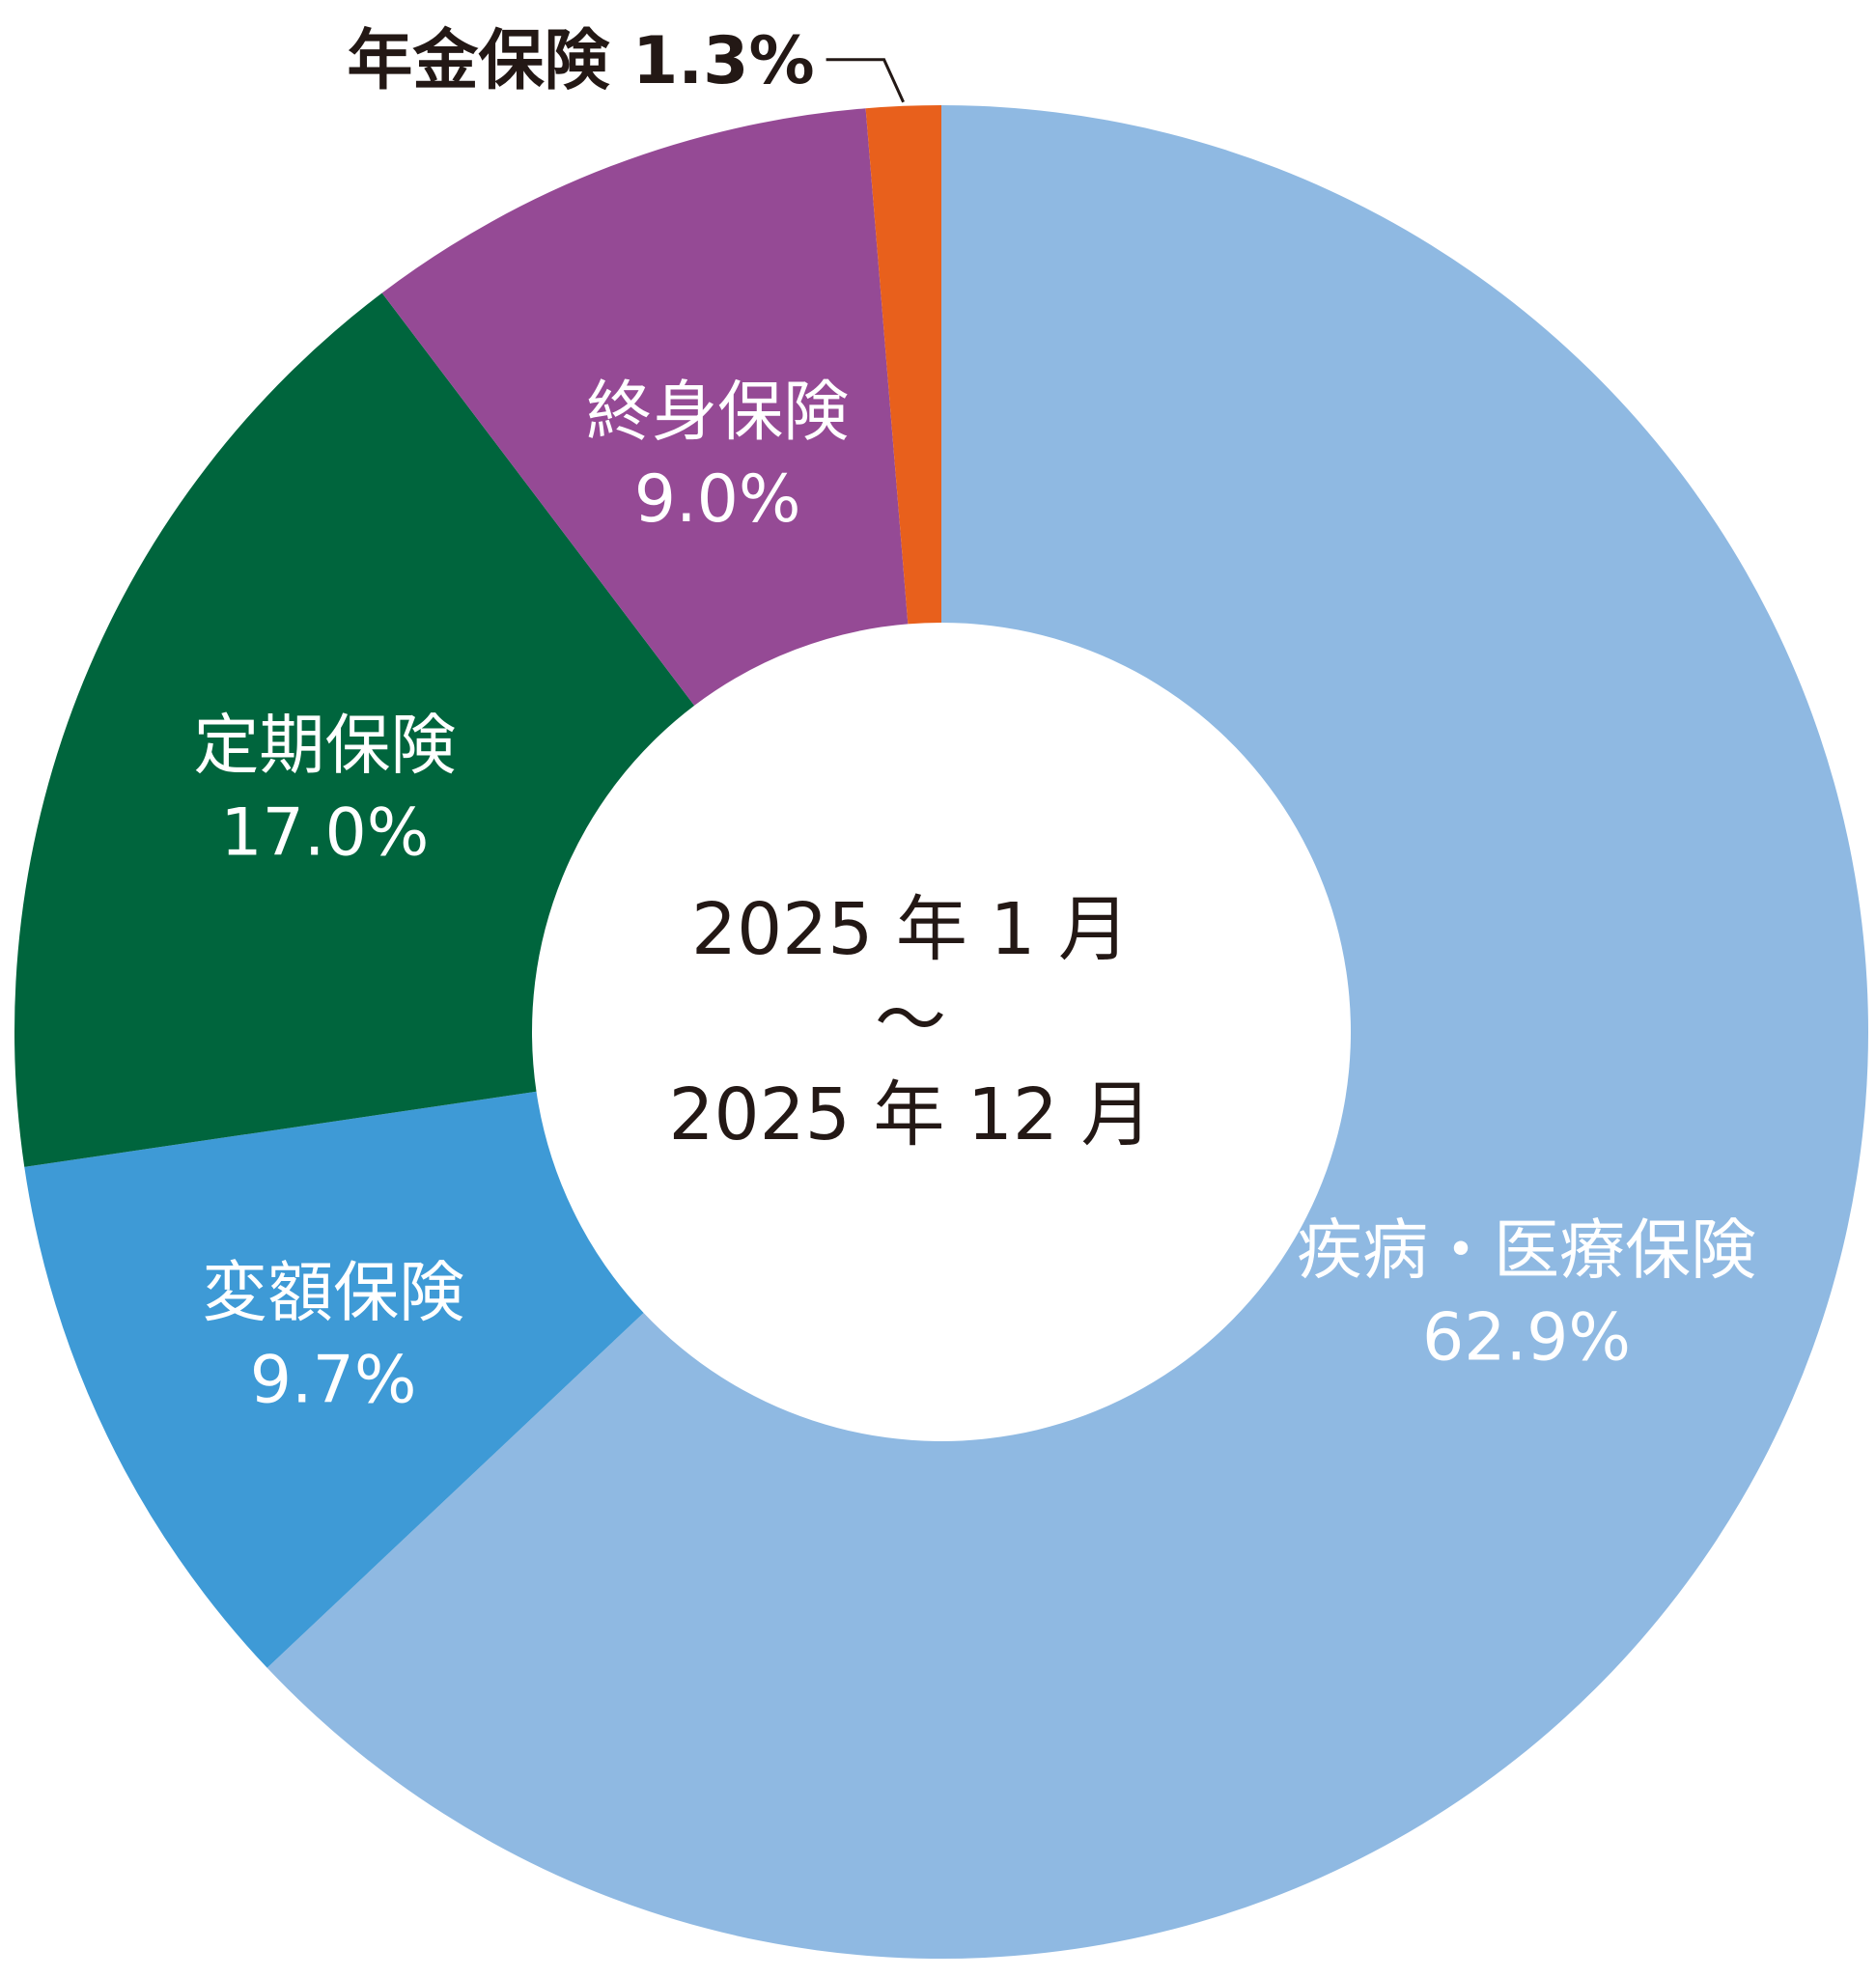 This screenshot has width=1876, height=1977. What do you see at coordinates (324, 833) in the screenshot?
I see `slice-value-label: 17.0%` at bounding box center [324, 833].